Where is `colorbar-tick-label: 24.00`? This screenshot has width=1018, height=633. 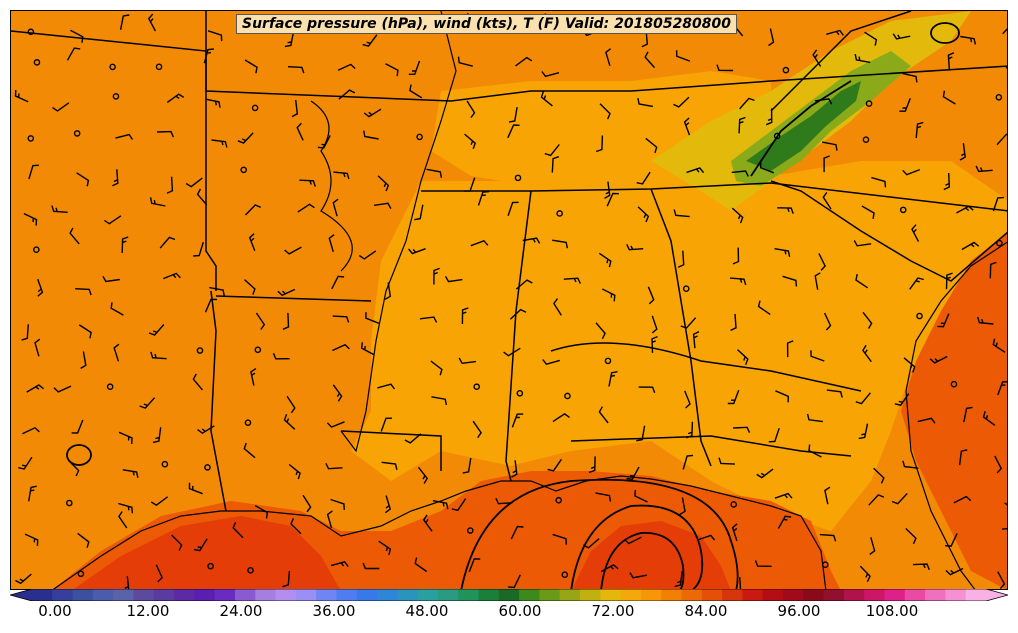
colorbar-tick-label: 24.00 is located at coordinates (241, 611).